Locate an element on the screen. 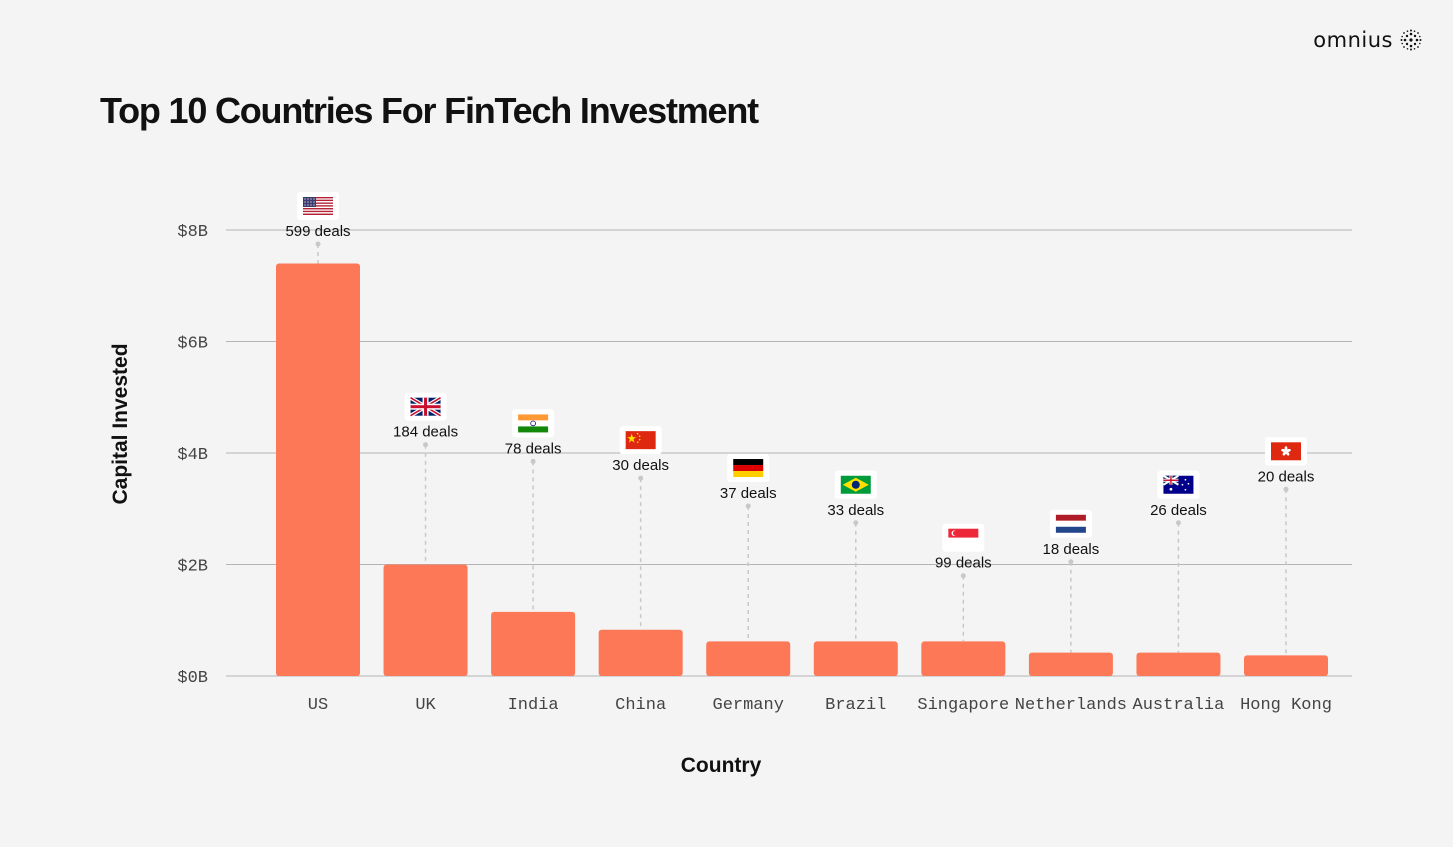 The height and width of the screenshot is (847, 1453). singapore-flag-icon is located at coordinates (963, 537).